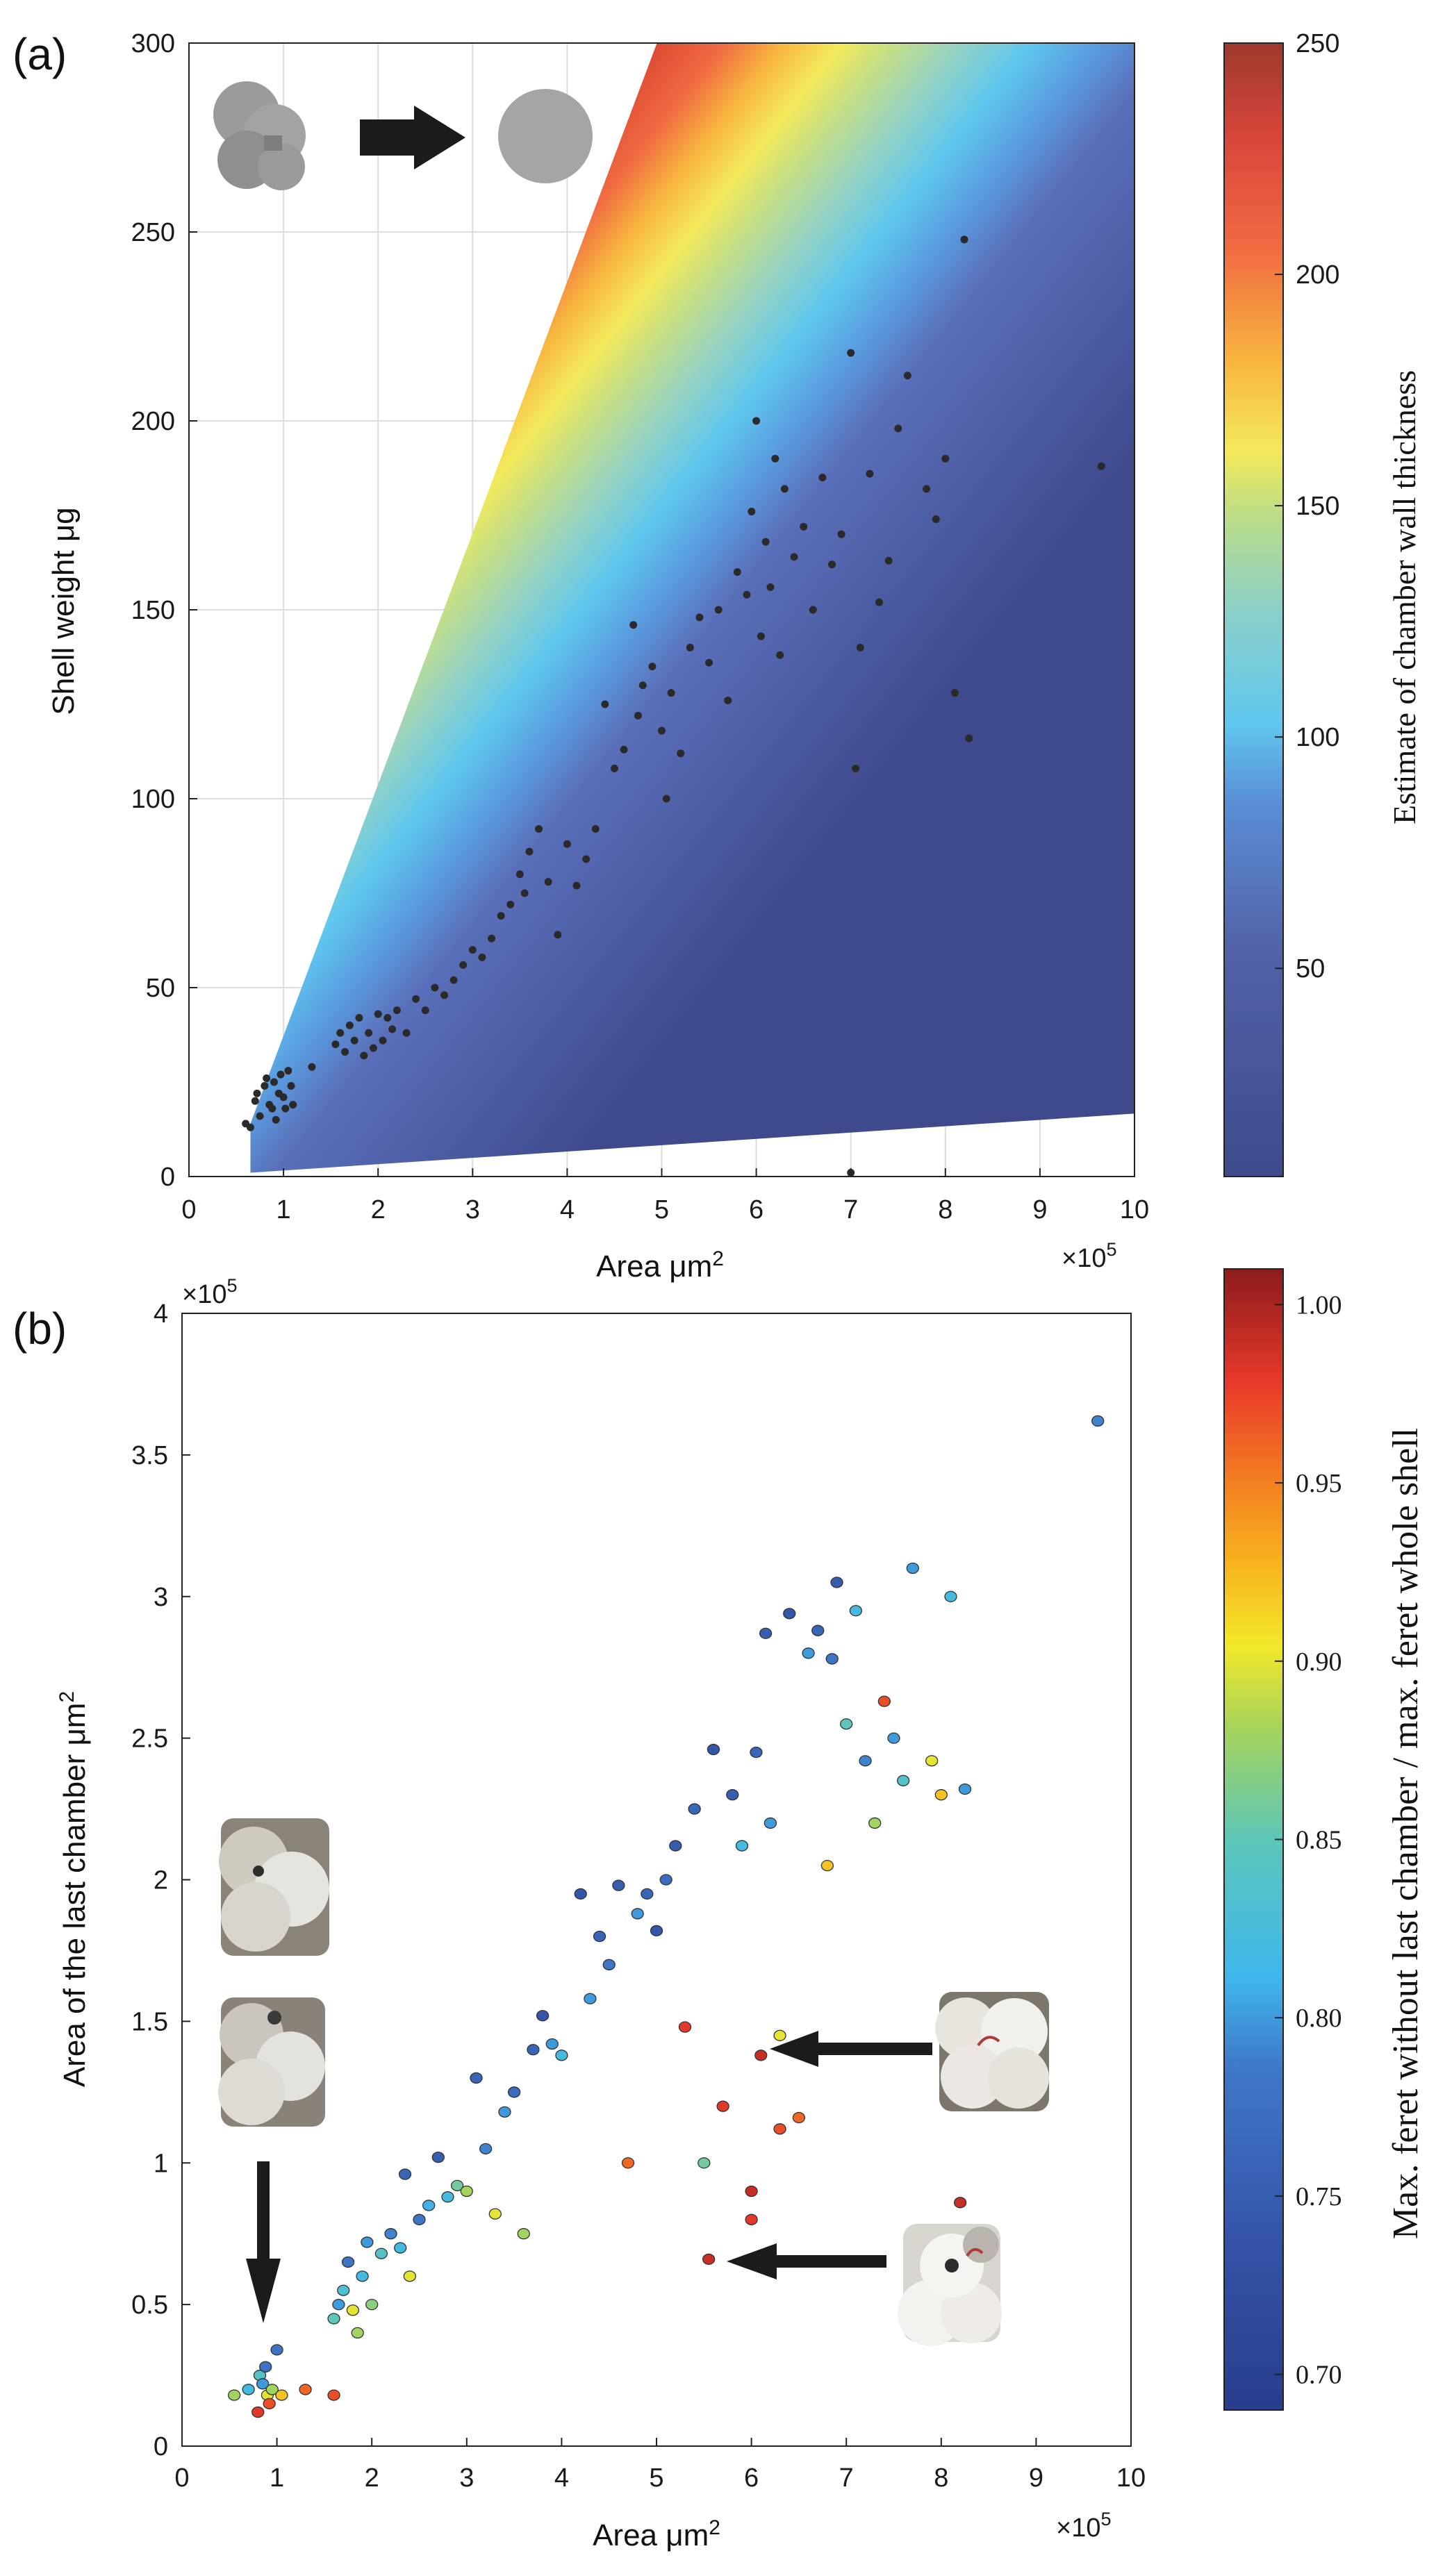 This screenshot has height=2576, width=1436. What do you see at coordinates (1089, 1256) in the screenshot?
I see `chart-a-x-multiplier: ×10⁵` at bounding box center [1089, 1256].